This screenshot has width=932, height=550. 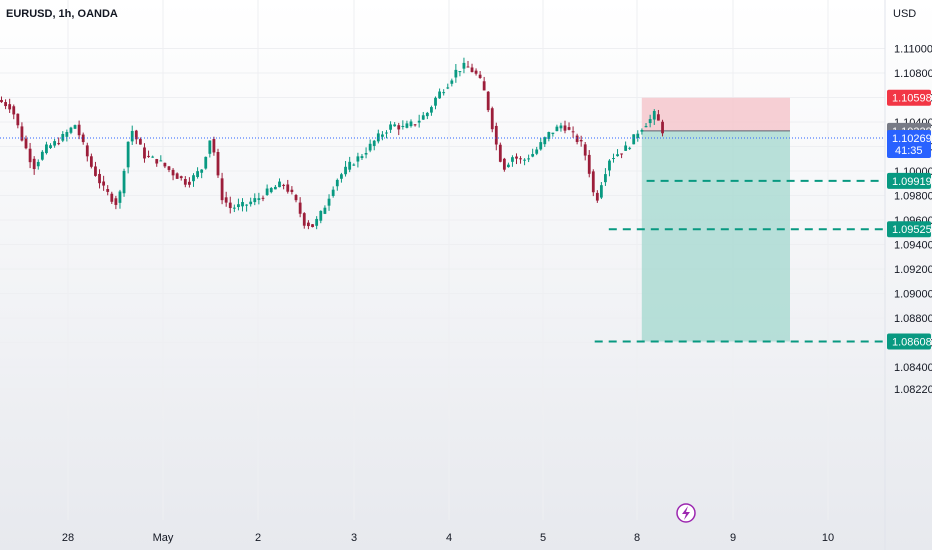 I want to click on target2-price-tag: 1.09525, so click(x=909, y=229).